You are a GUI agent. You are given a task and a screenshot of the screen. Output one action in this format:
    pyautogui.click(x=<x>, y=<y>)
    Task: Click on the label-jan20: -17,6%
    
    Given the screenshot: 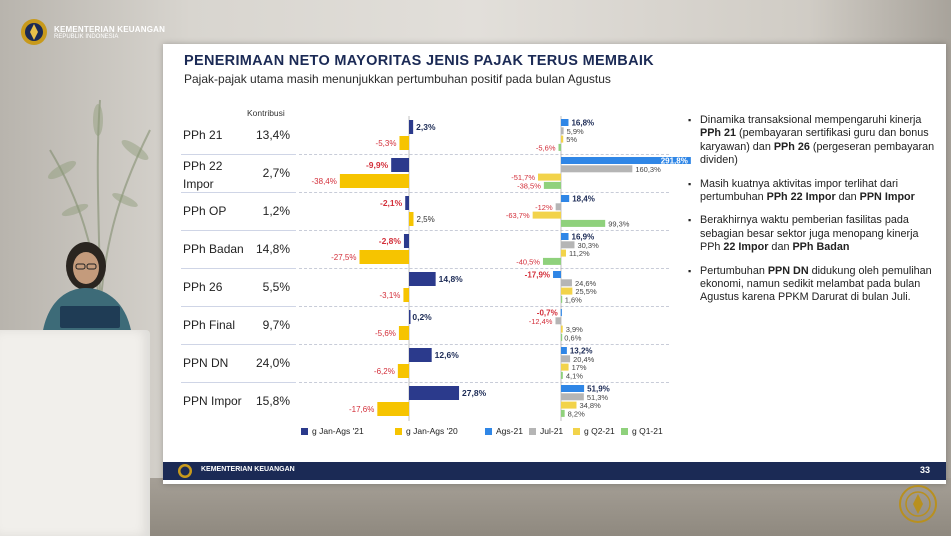 What is the action you would take?
    pyautogui.click(x=361, y=409)
    